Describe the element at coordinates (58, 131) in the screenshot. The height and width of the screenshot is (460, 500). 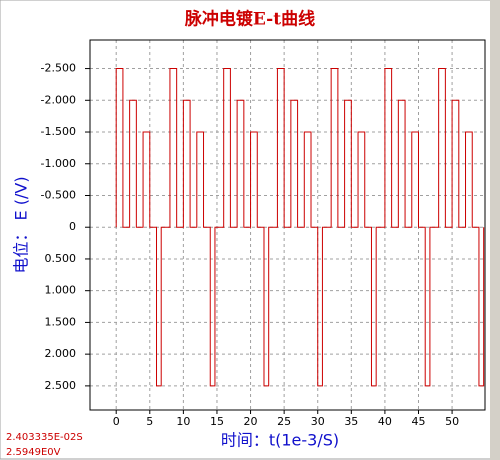
I see `y-tick-label: -1.500` at that location.